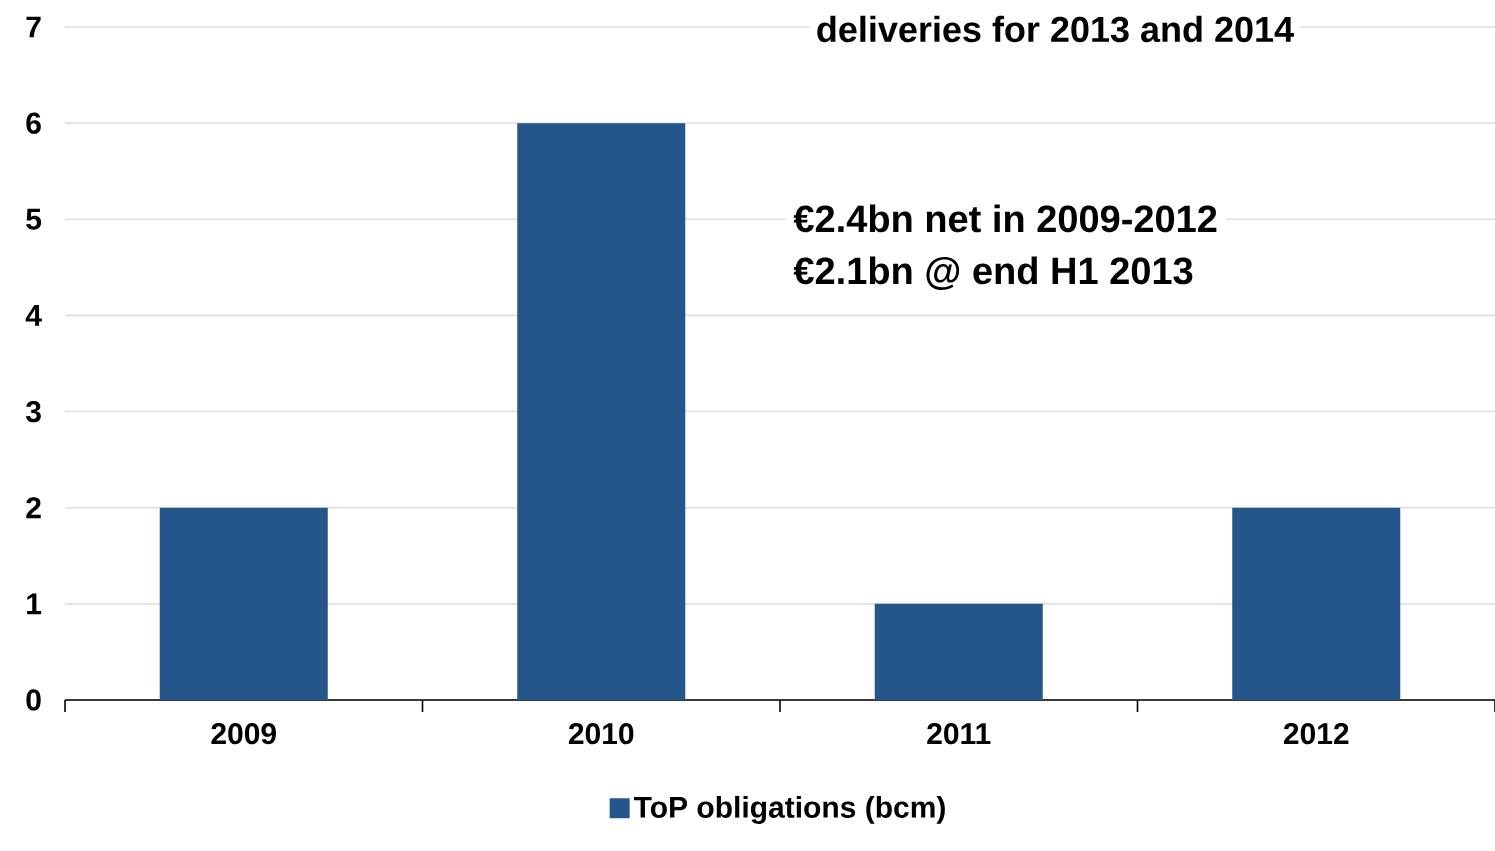  I want to click on y-tick-label: 1, so click(34, 604).